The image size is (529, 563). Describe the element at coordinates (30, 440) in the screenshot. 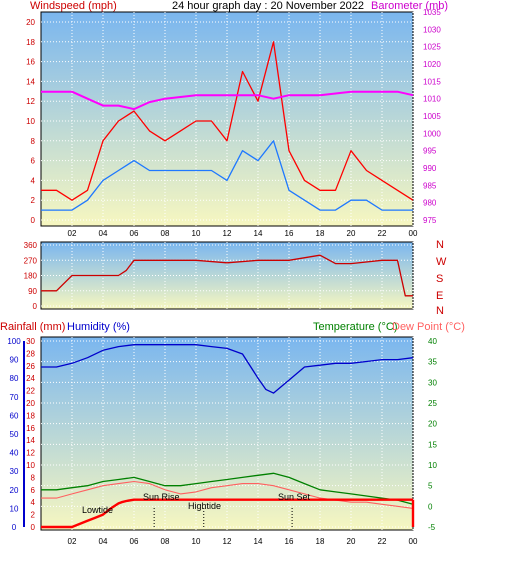

I see `rain-tick-label: 14` at that location.